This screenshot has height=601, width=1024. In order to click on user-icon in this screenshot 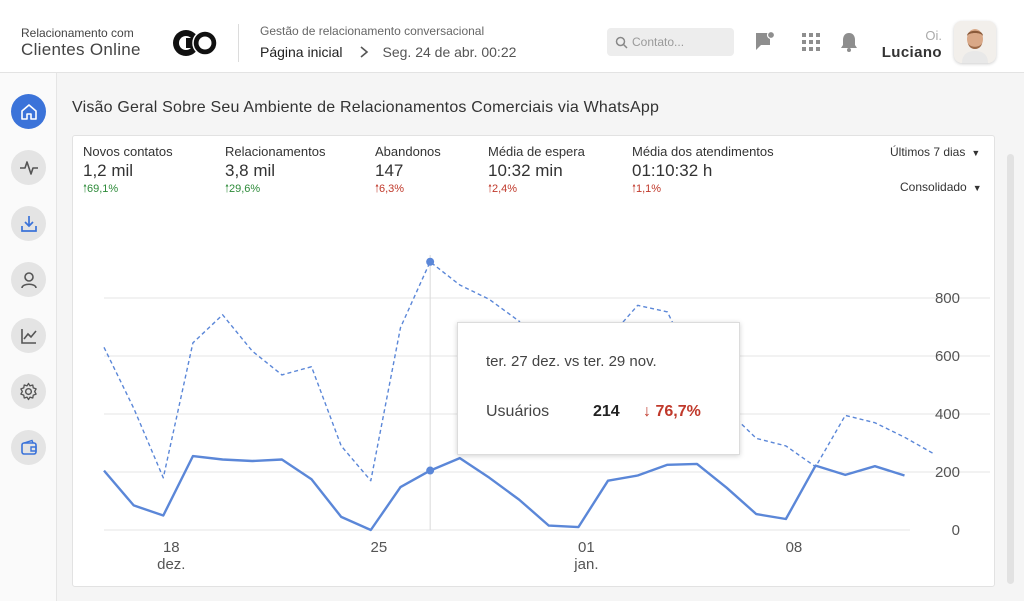, I will do `click(28, 279)`.